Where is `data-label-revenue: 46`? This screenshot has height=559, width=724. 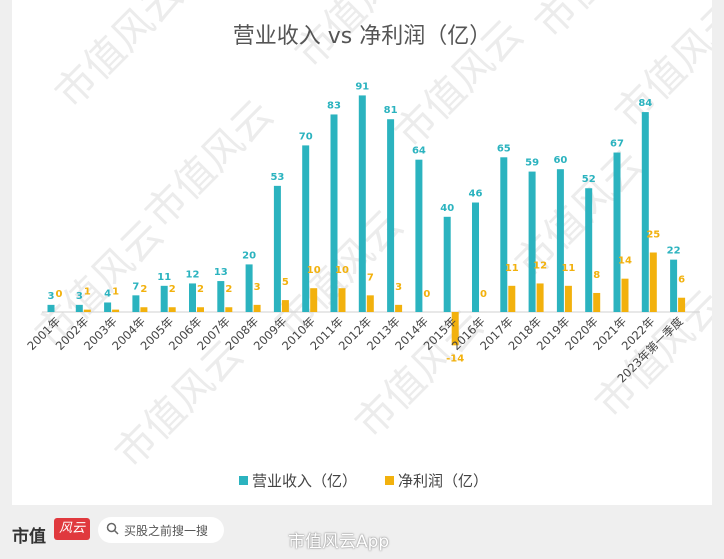 data-label-revenue: 46 is located at coordinates (476, 194).